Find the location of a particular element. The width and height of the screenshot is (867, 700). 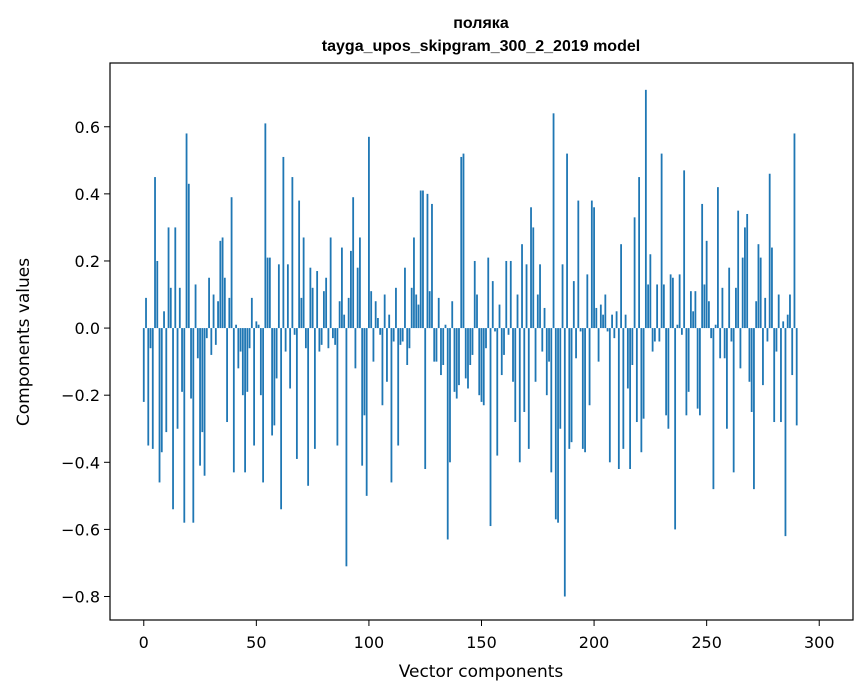

x-tick-label: 200 is located at coordinates (594, 642).